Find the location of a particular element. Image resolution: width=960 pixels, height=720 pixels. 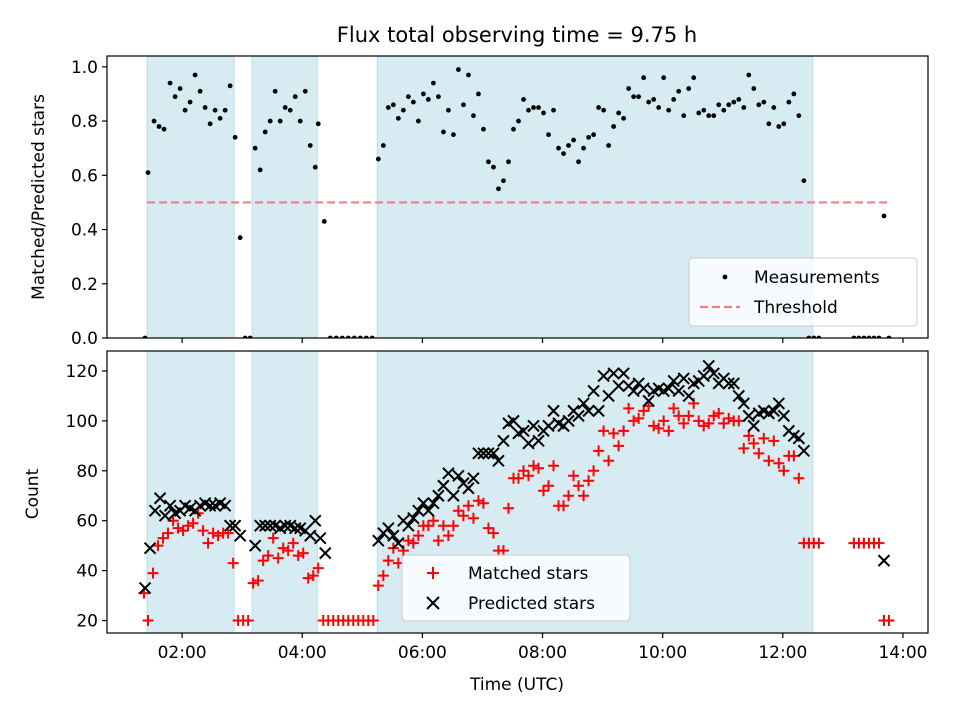

top-observing-window is located at coordinates (284, 197).